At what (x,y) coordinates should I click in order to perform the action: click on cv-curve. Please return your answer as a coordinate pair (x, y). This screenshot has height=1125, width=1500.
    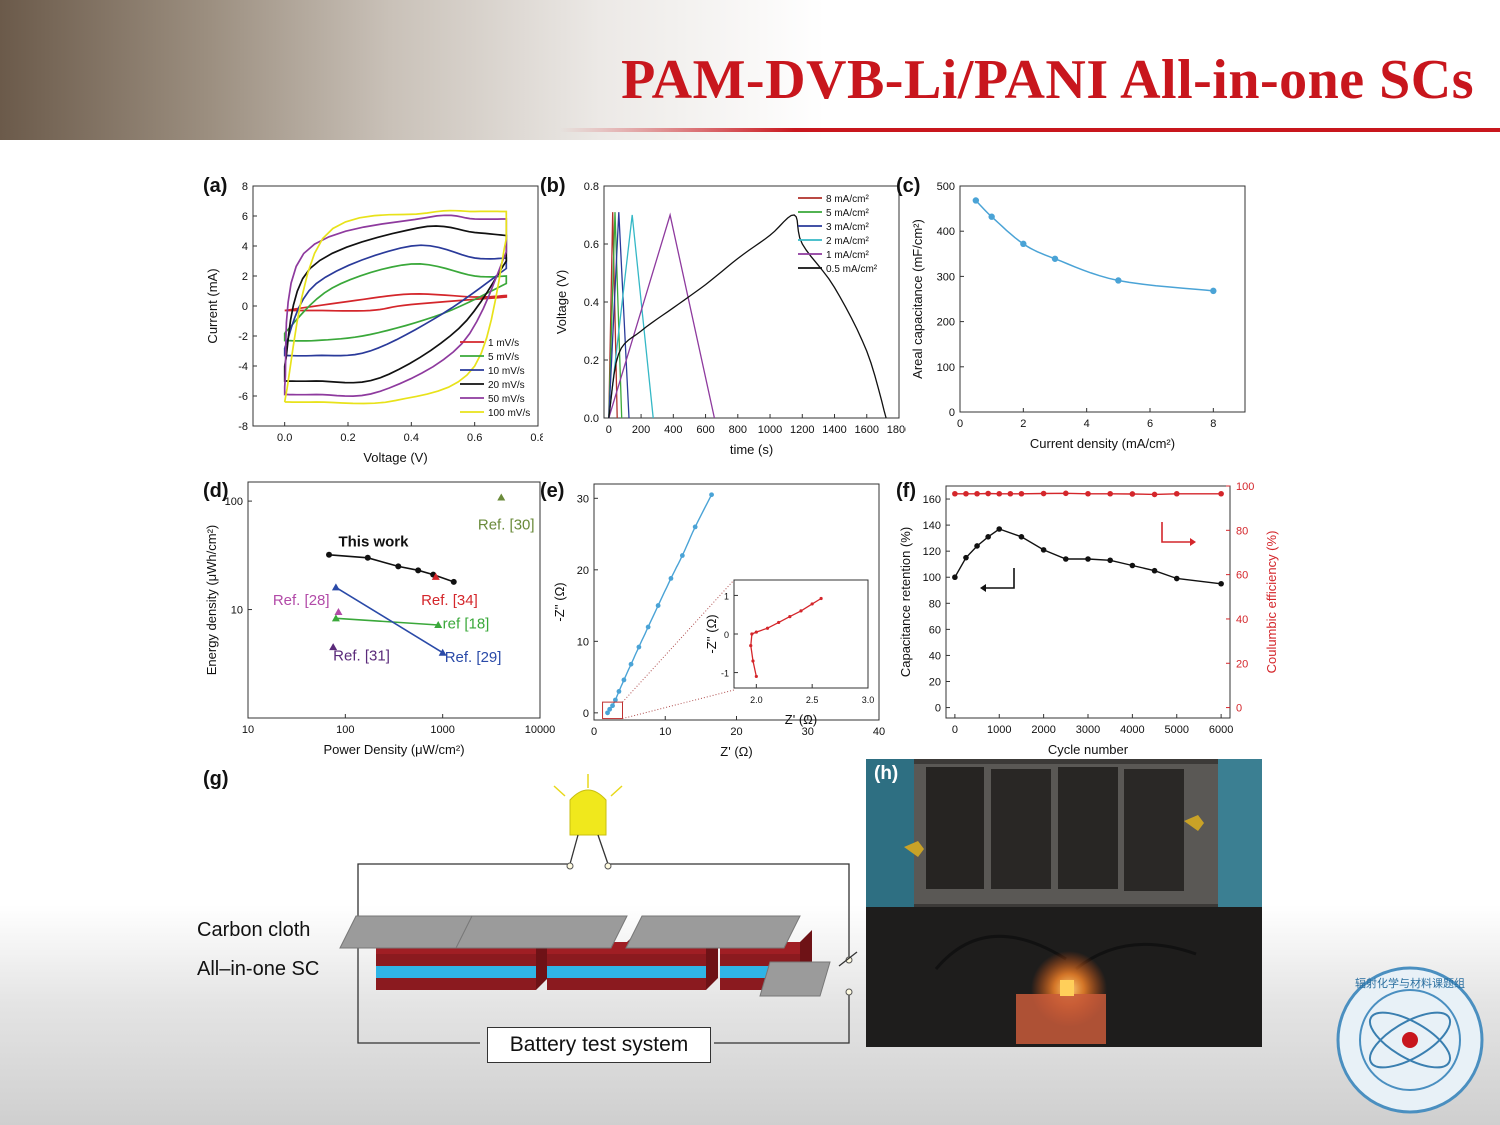
    Looking at the image, I should click on (395, 302).